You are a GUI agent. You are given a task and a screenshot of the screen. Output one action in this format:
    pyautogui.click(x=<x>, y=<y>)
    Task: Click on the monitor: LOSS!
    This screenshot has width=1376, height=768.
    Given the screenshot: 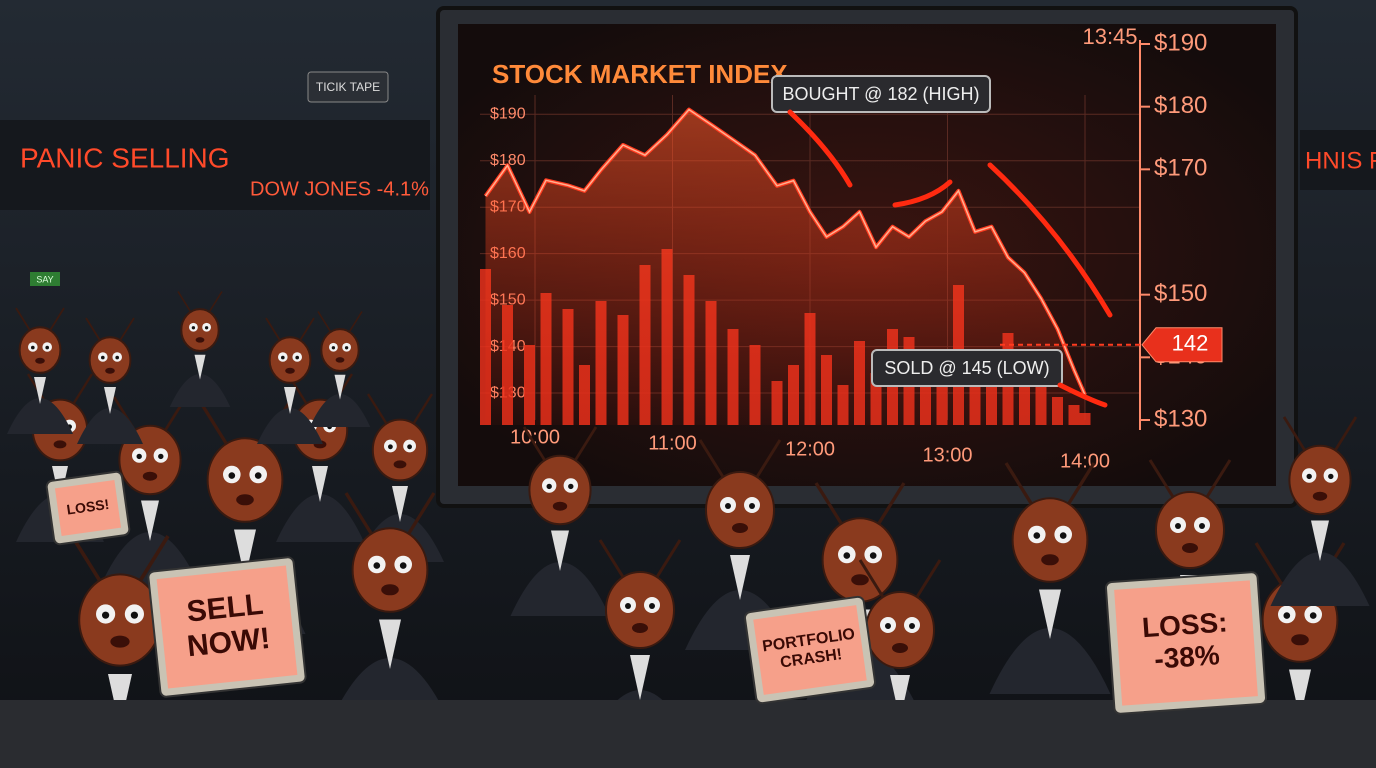 What is the action you would take?
    pyautogui.click(x=88, y=508)
    